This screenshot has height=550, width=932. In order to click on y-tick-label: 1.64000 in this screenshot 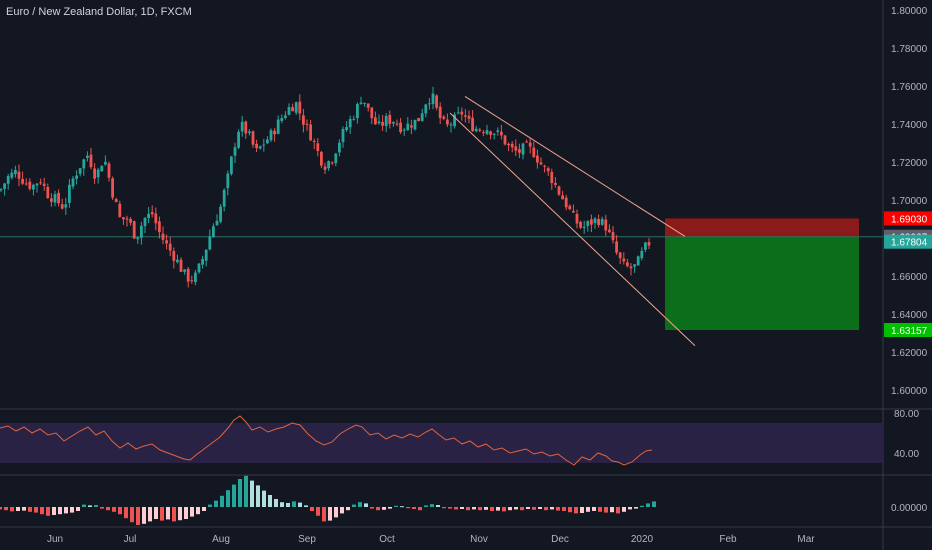, I will do `click(909, 315)`.